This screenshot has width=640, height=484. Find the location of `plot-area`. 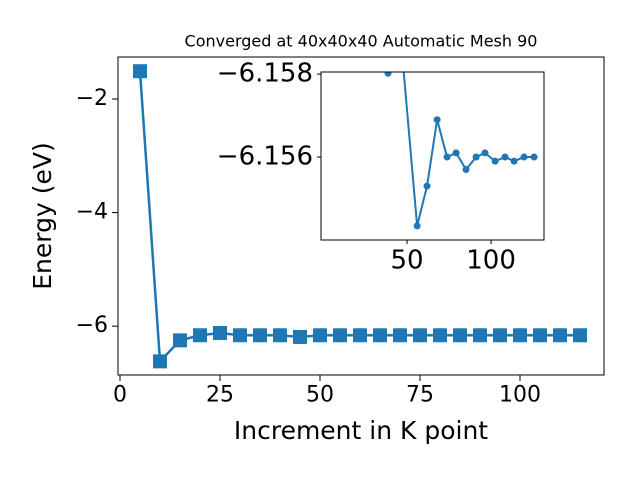

plot-area is located at coordinates (461, 151).